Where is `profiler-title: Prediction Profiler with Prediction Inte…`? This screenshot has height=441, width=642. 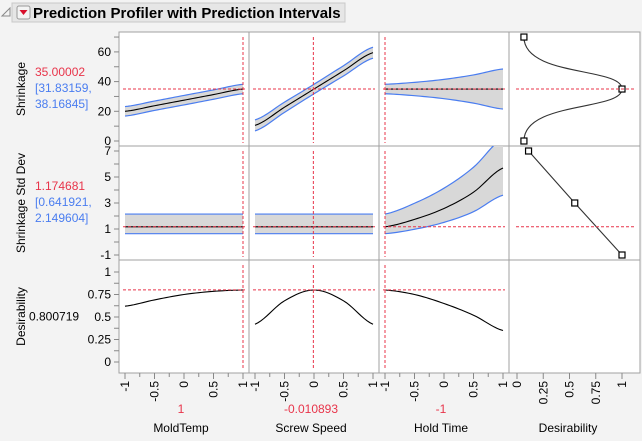
profiler-title: Prediction Profiler with Prediction Inte… is located at coordinates (187, 13).